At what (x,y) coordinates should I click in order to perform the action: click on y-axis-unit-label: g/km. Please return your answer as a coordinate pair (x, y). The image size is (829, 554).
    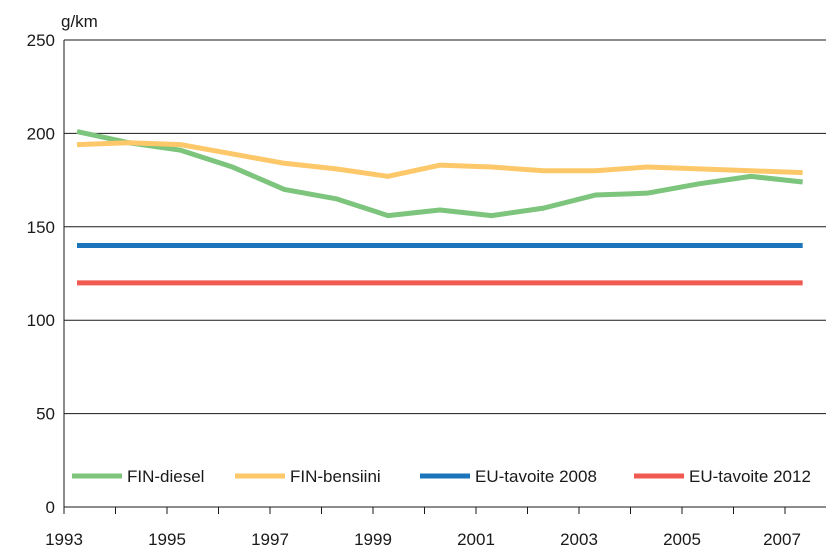
    Looking at the image, I should click on (79, 21).